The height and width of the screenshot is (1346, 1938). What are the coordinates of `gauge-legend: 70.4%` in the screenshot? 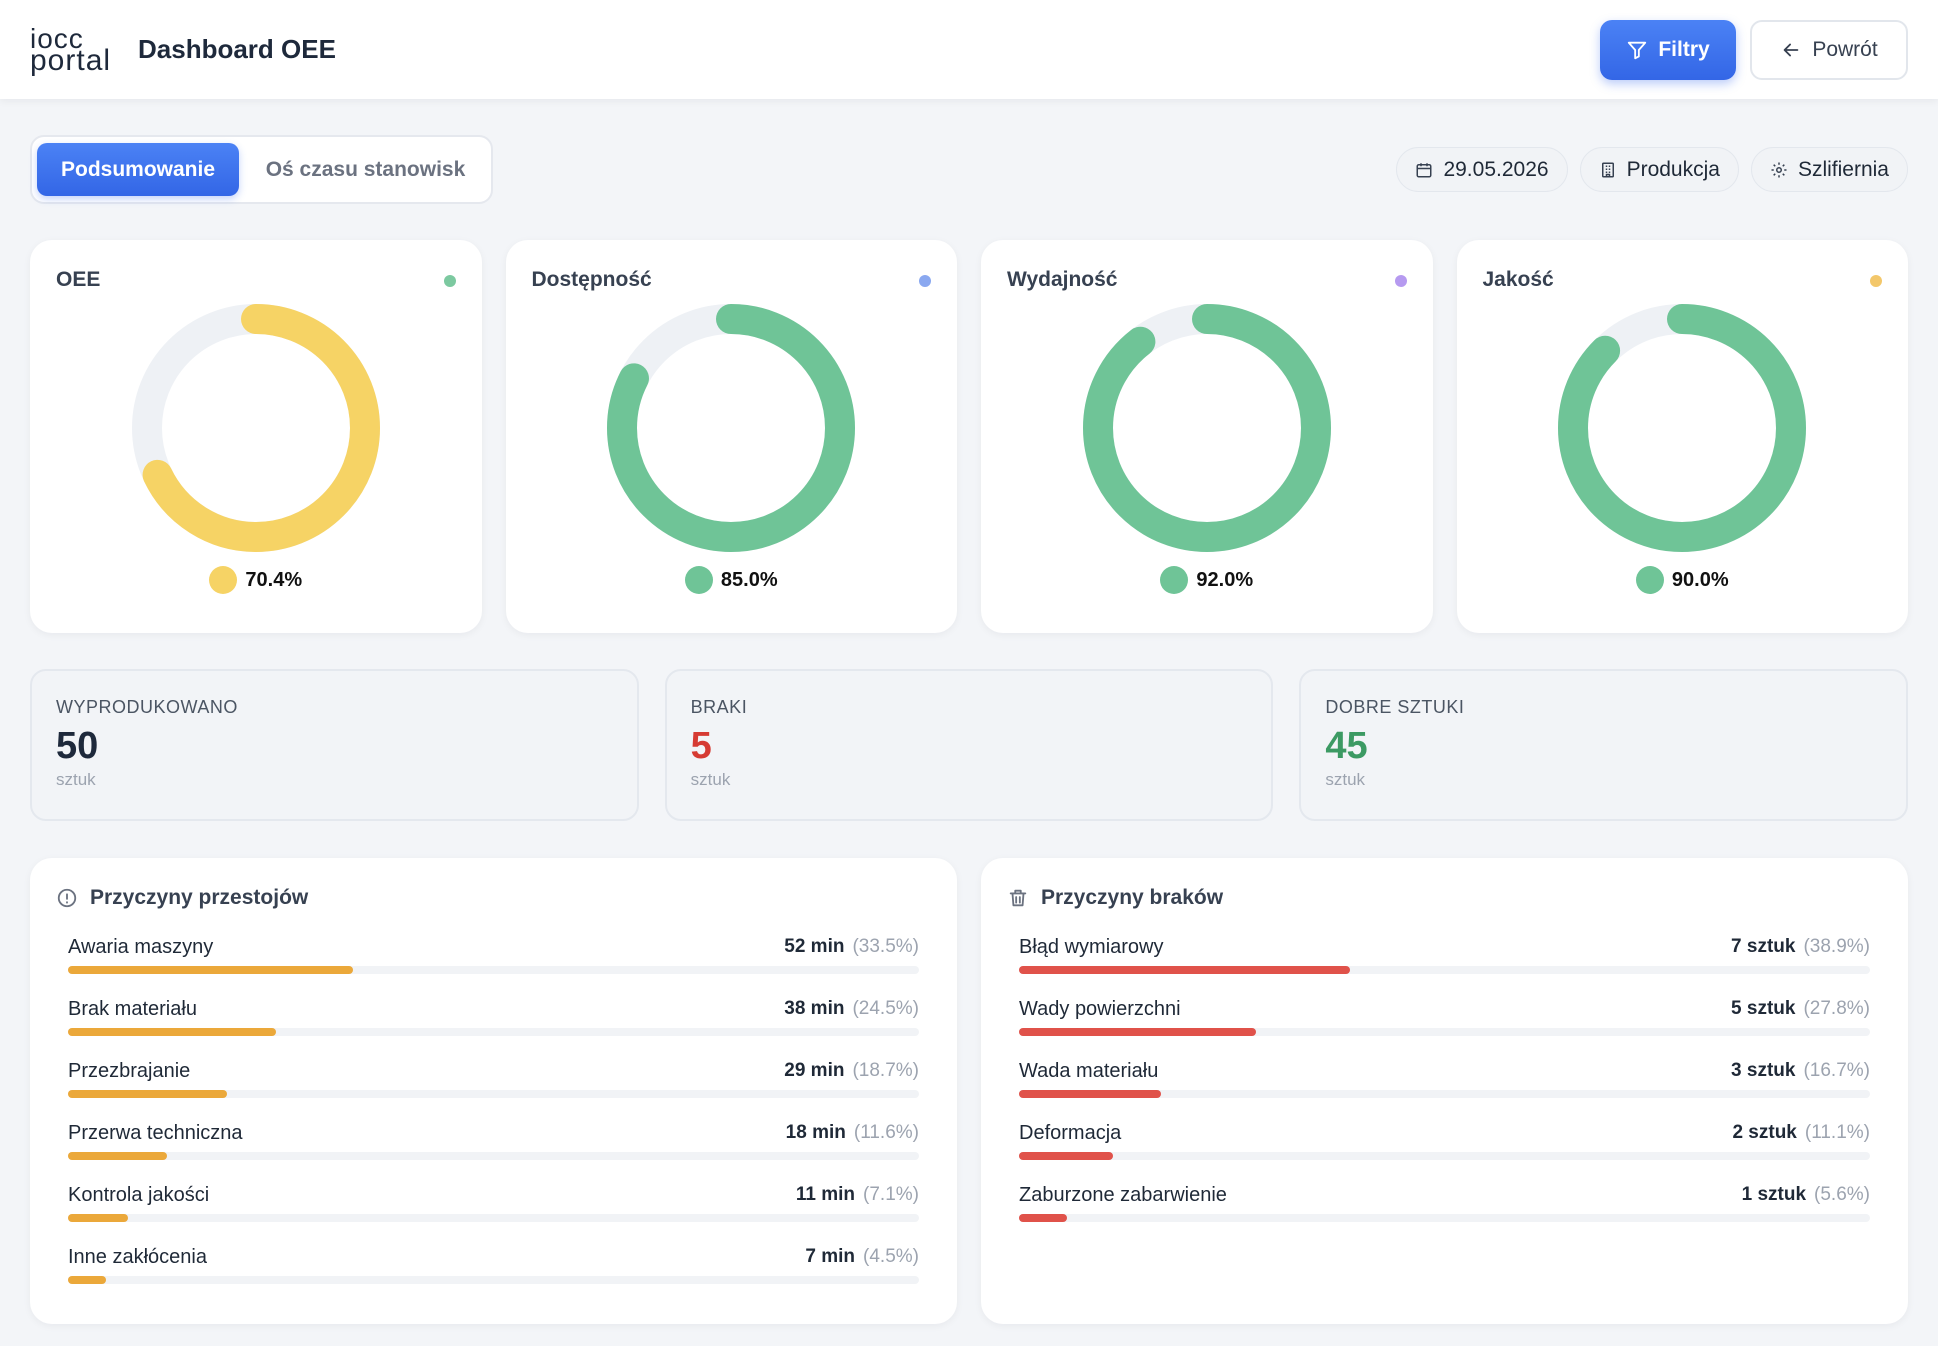 It's located at (256, 580).